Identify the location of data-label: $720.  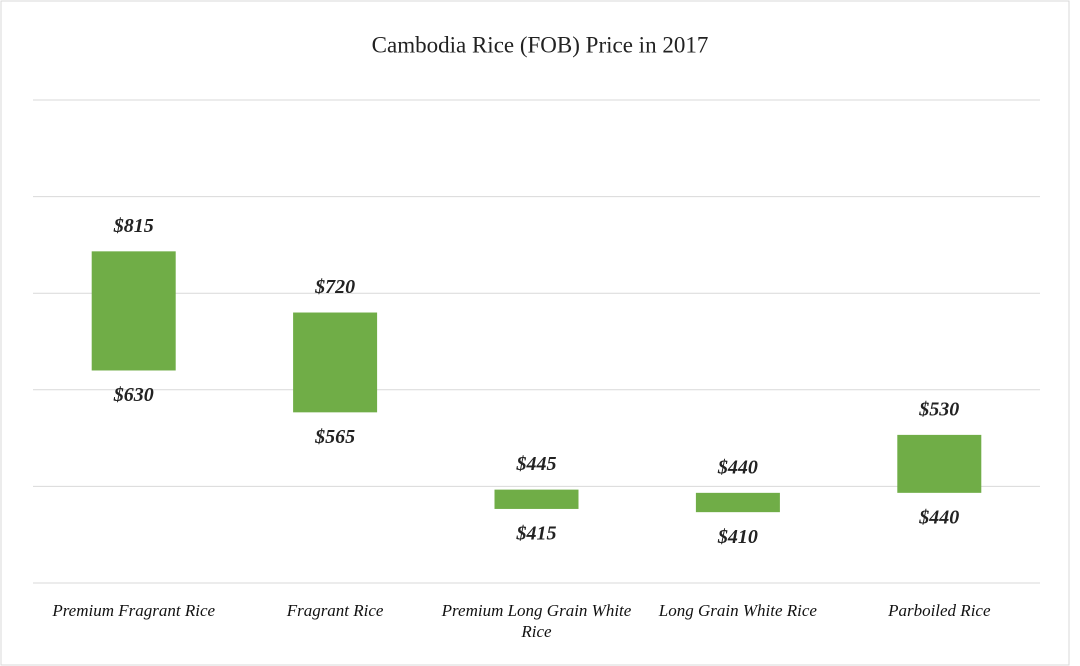
(334, 287).